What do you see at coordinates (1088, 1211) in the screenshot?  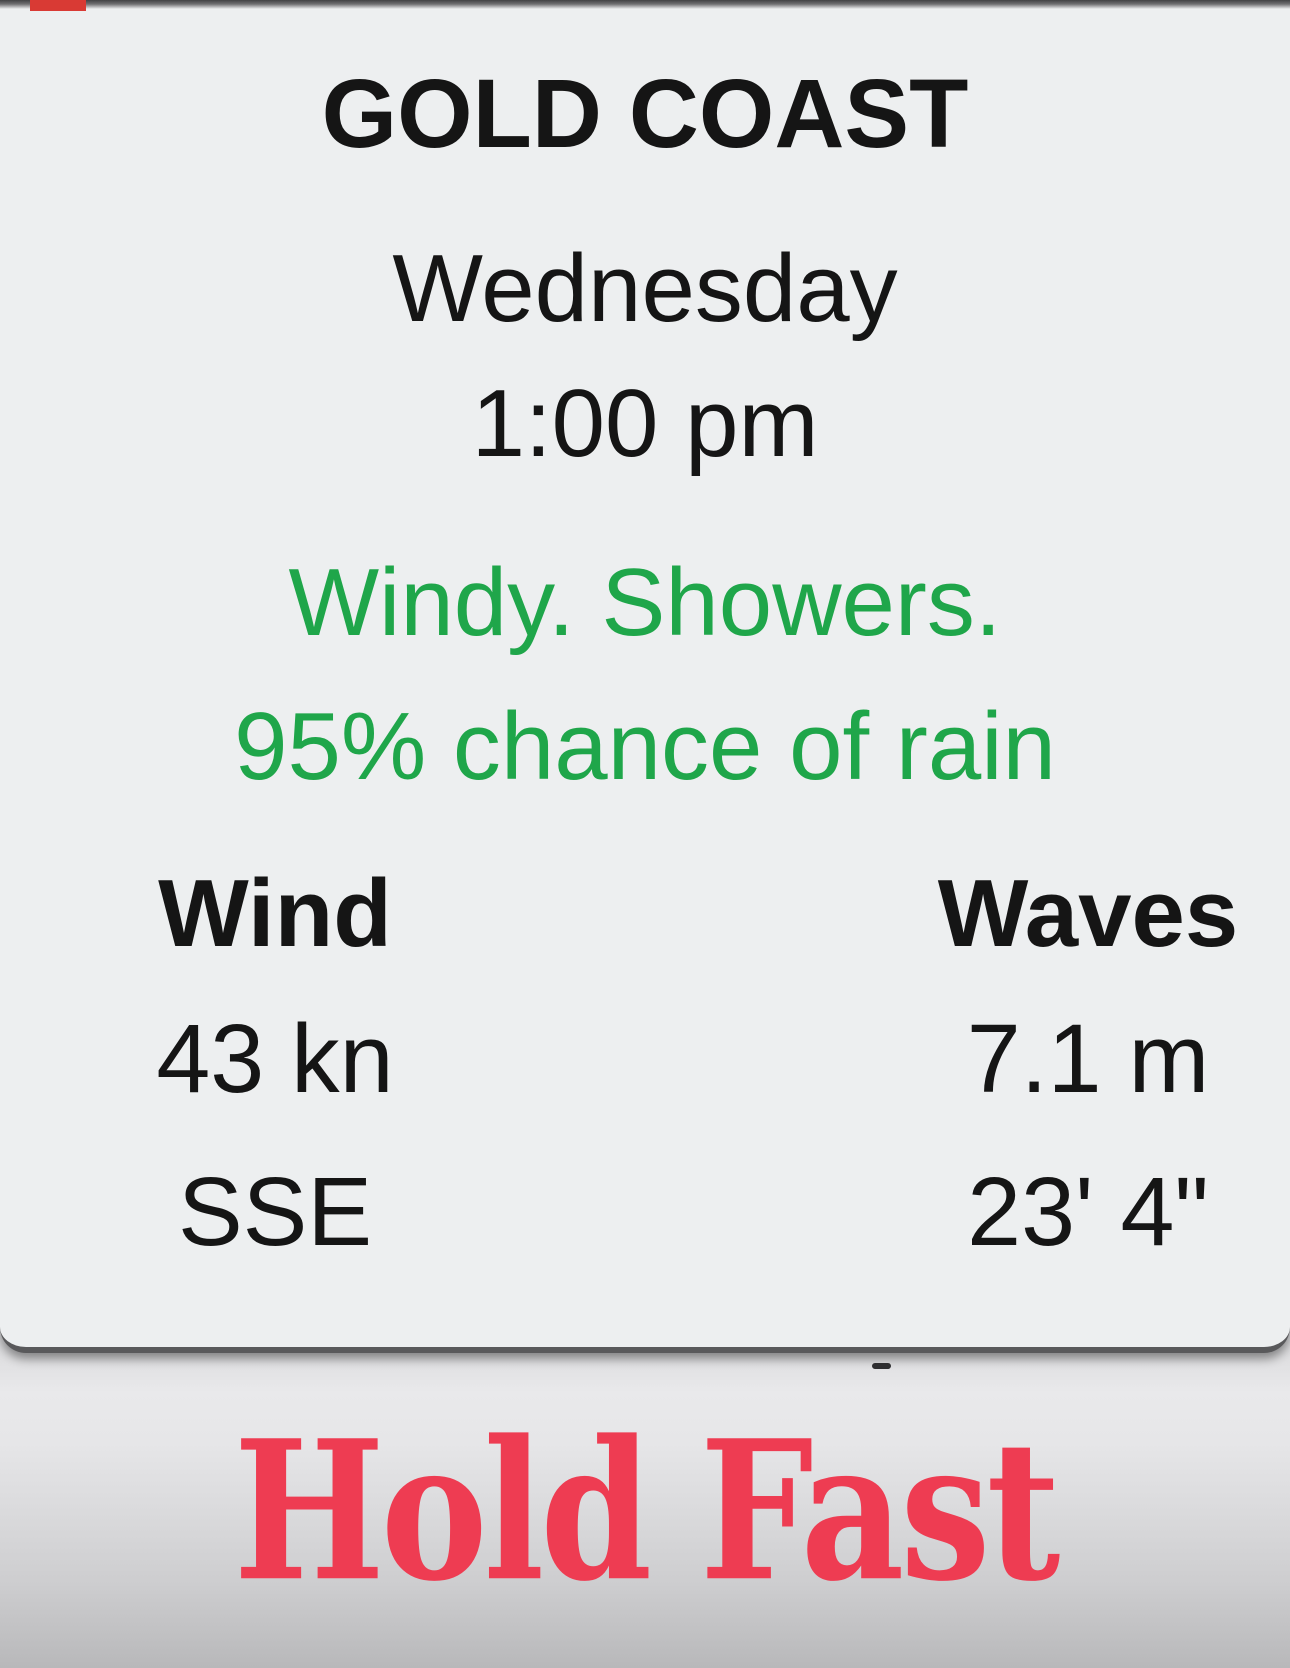 I see `wave-height-imperial-value: 23' 4"` at bounding box center [1088, 1211].